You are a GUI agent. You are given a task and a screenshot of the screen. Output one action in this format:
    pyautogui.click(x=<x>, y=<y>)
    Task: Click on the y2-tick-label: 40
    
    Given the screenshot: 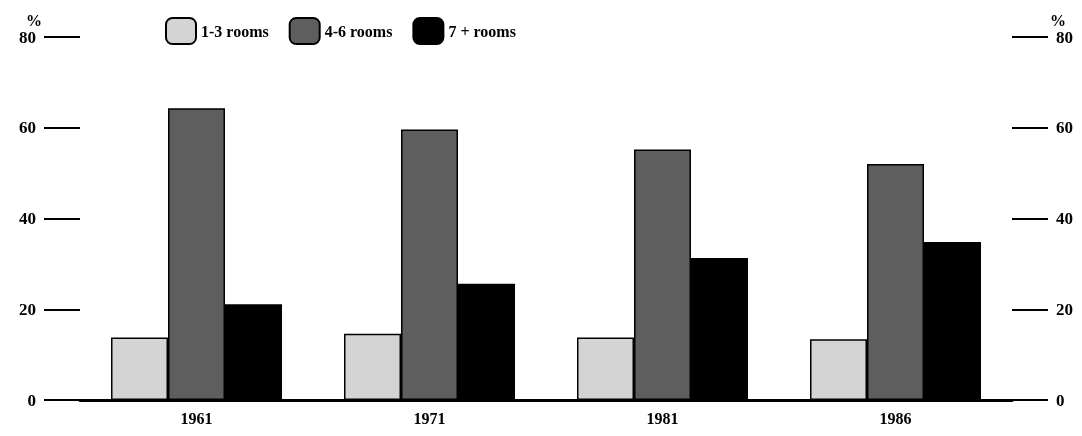 What is the action you would take?
    pyautogui.click(x=1064, y=218)
    